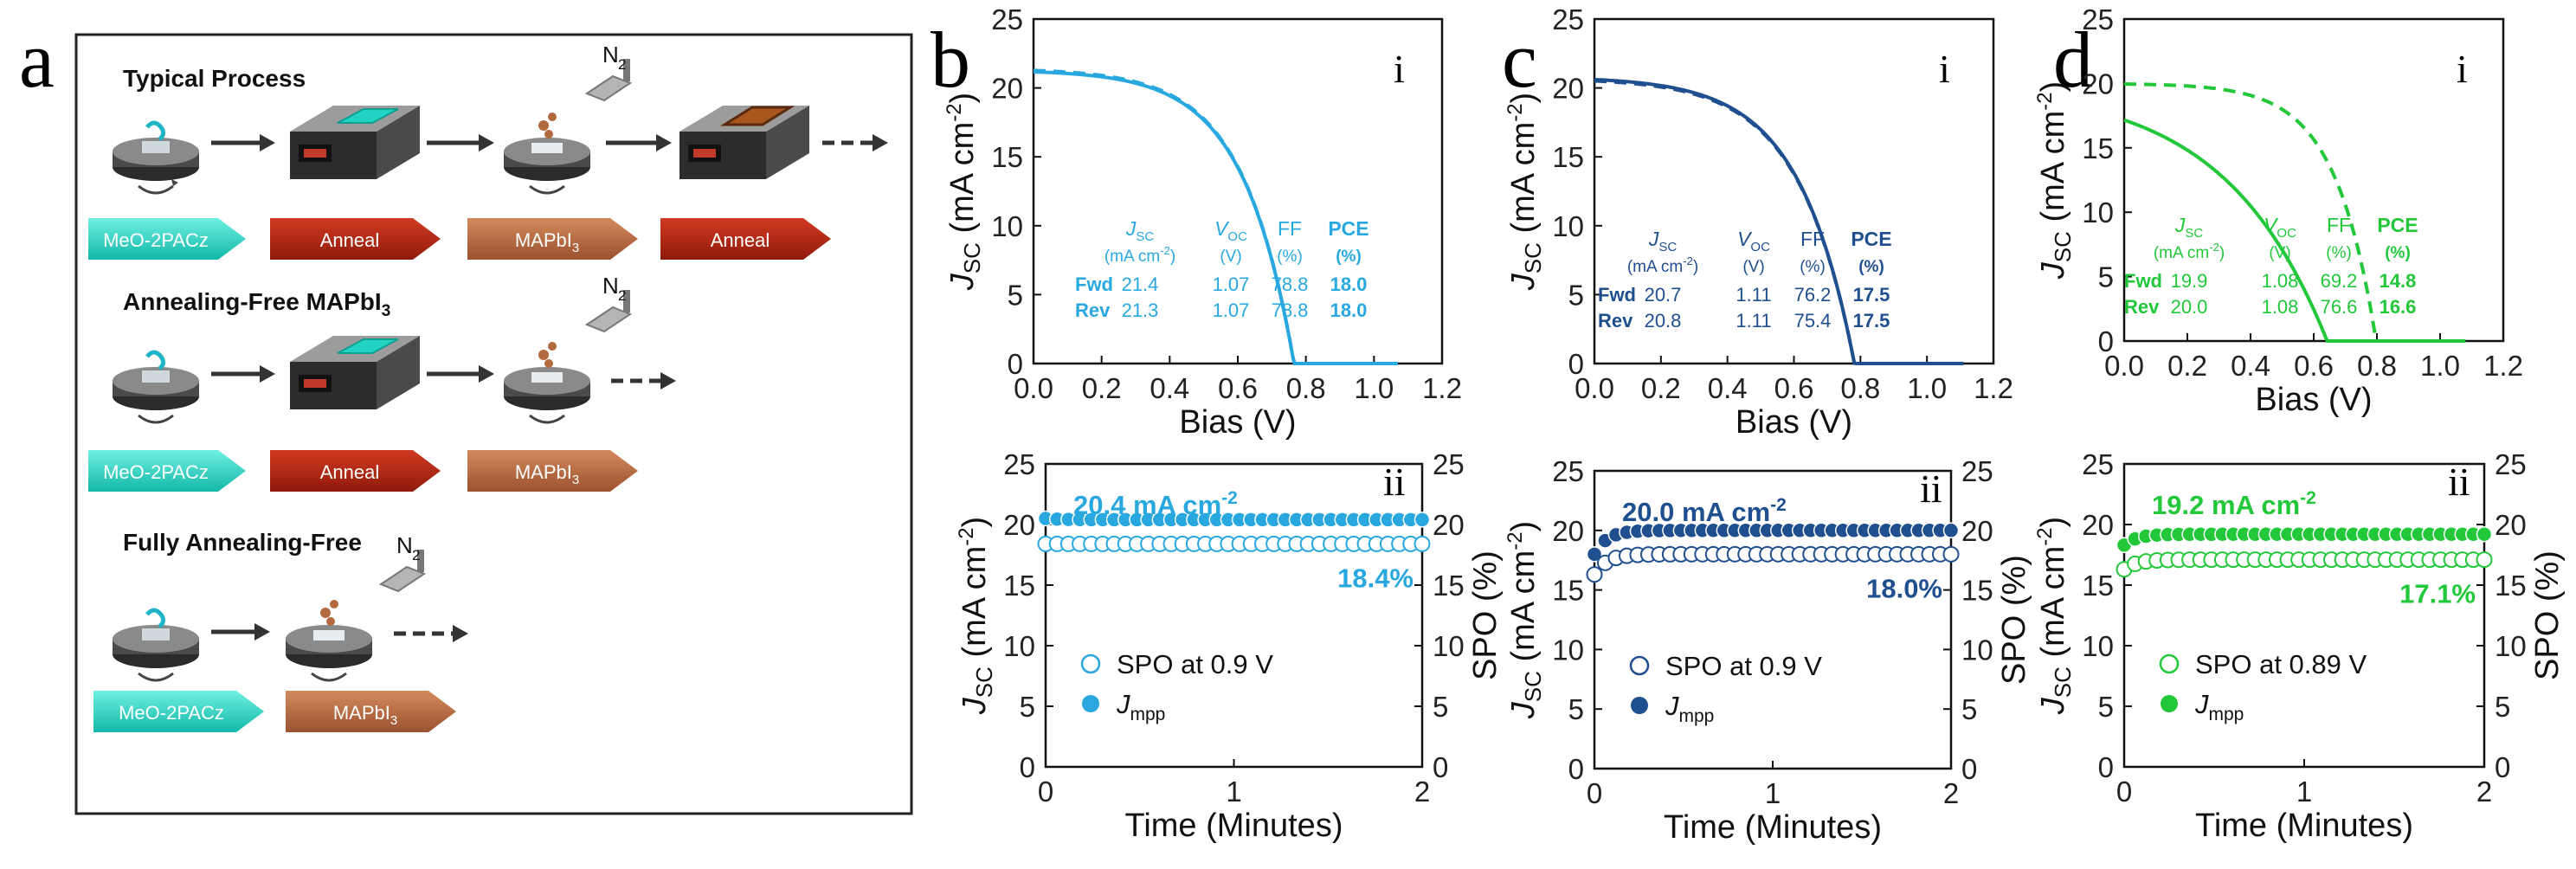 This screenshot has width=2576, height=869. I want to click on legend-jmpp-marker, so click(1090, 703).